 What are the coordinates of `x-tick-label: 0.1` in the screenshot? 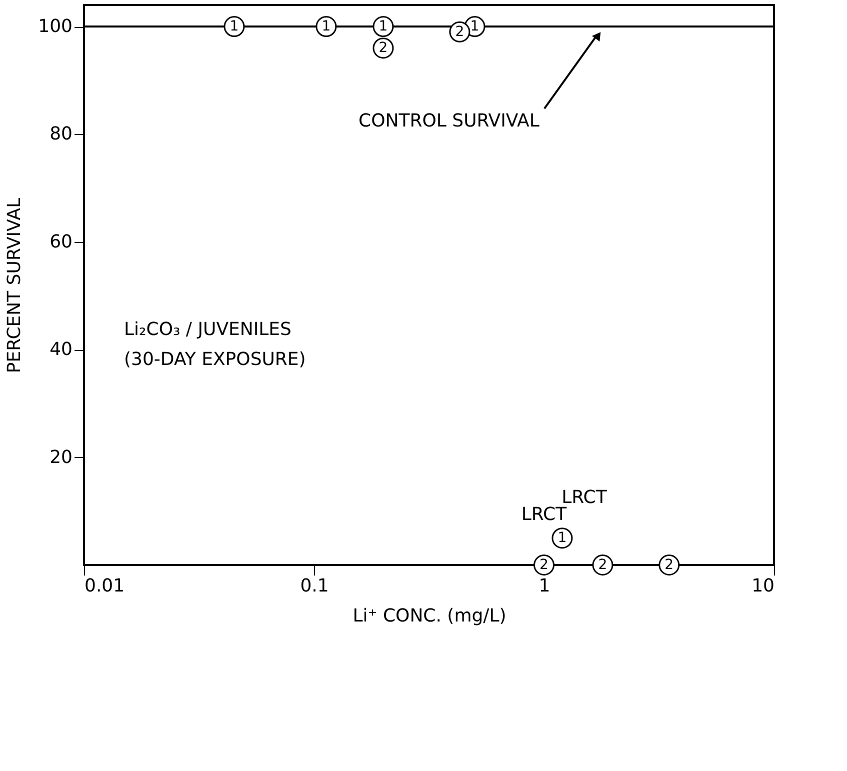 It's located at (314, 586).